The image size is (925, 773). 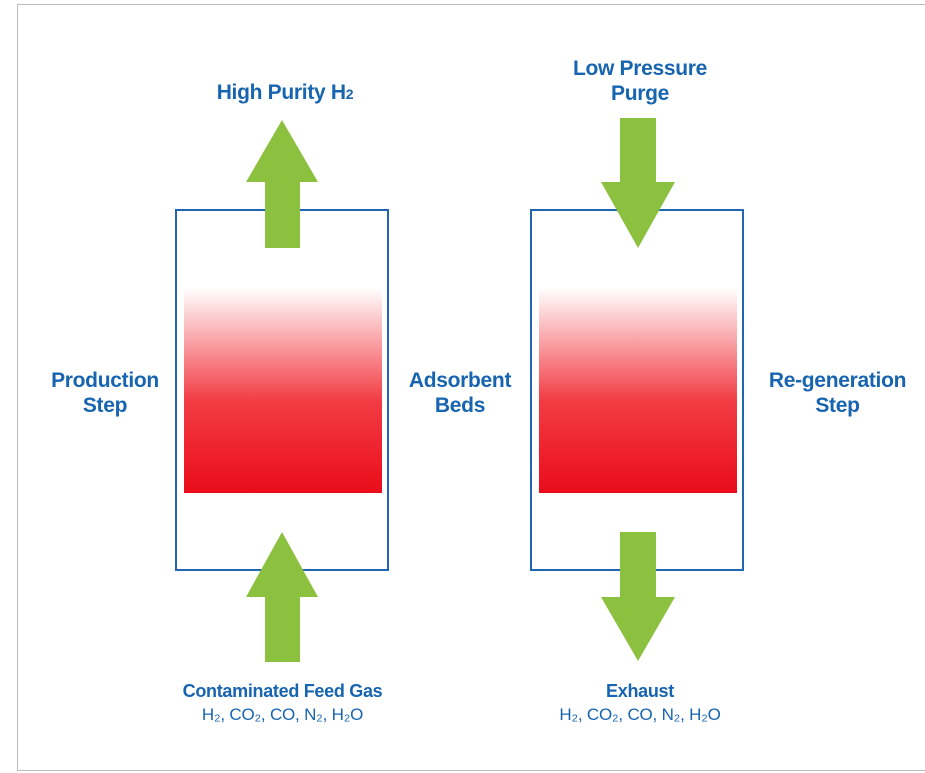 I want to click on low-pressure-line: Low Pressure, so click(x=640, y=68).